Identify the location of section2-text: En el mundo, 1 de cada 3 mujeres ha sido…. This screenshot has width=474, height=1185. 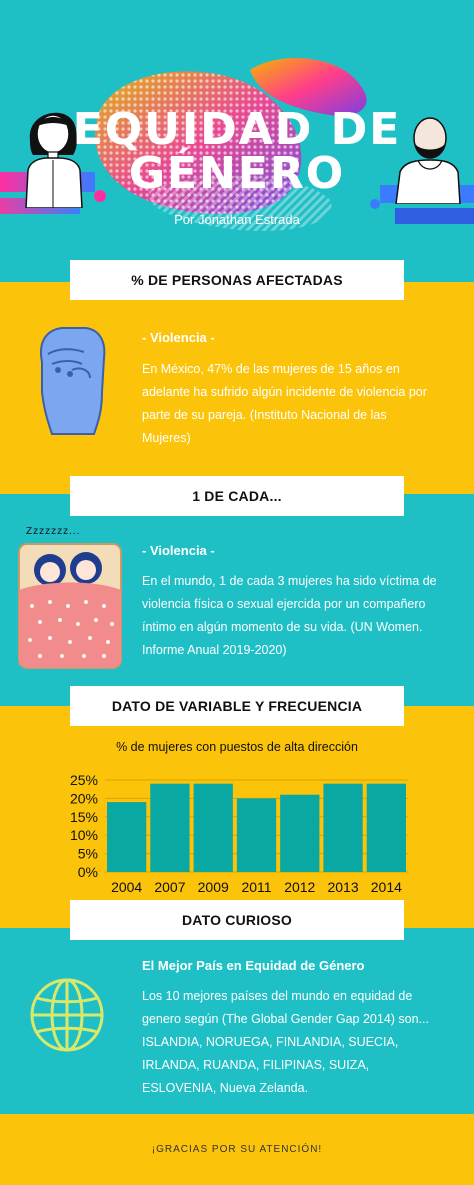
(289, 615).